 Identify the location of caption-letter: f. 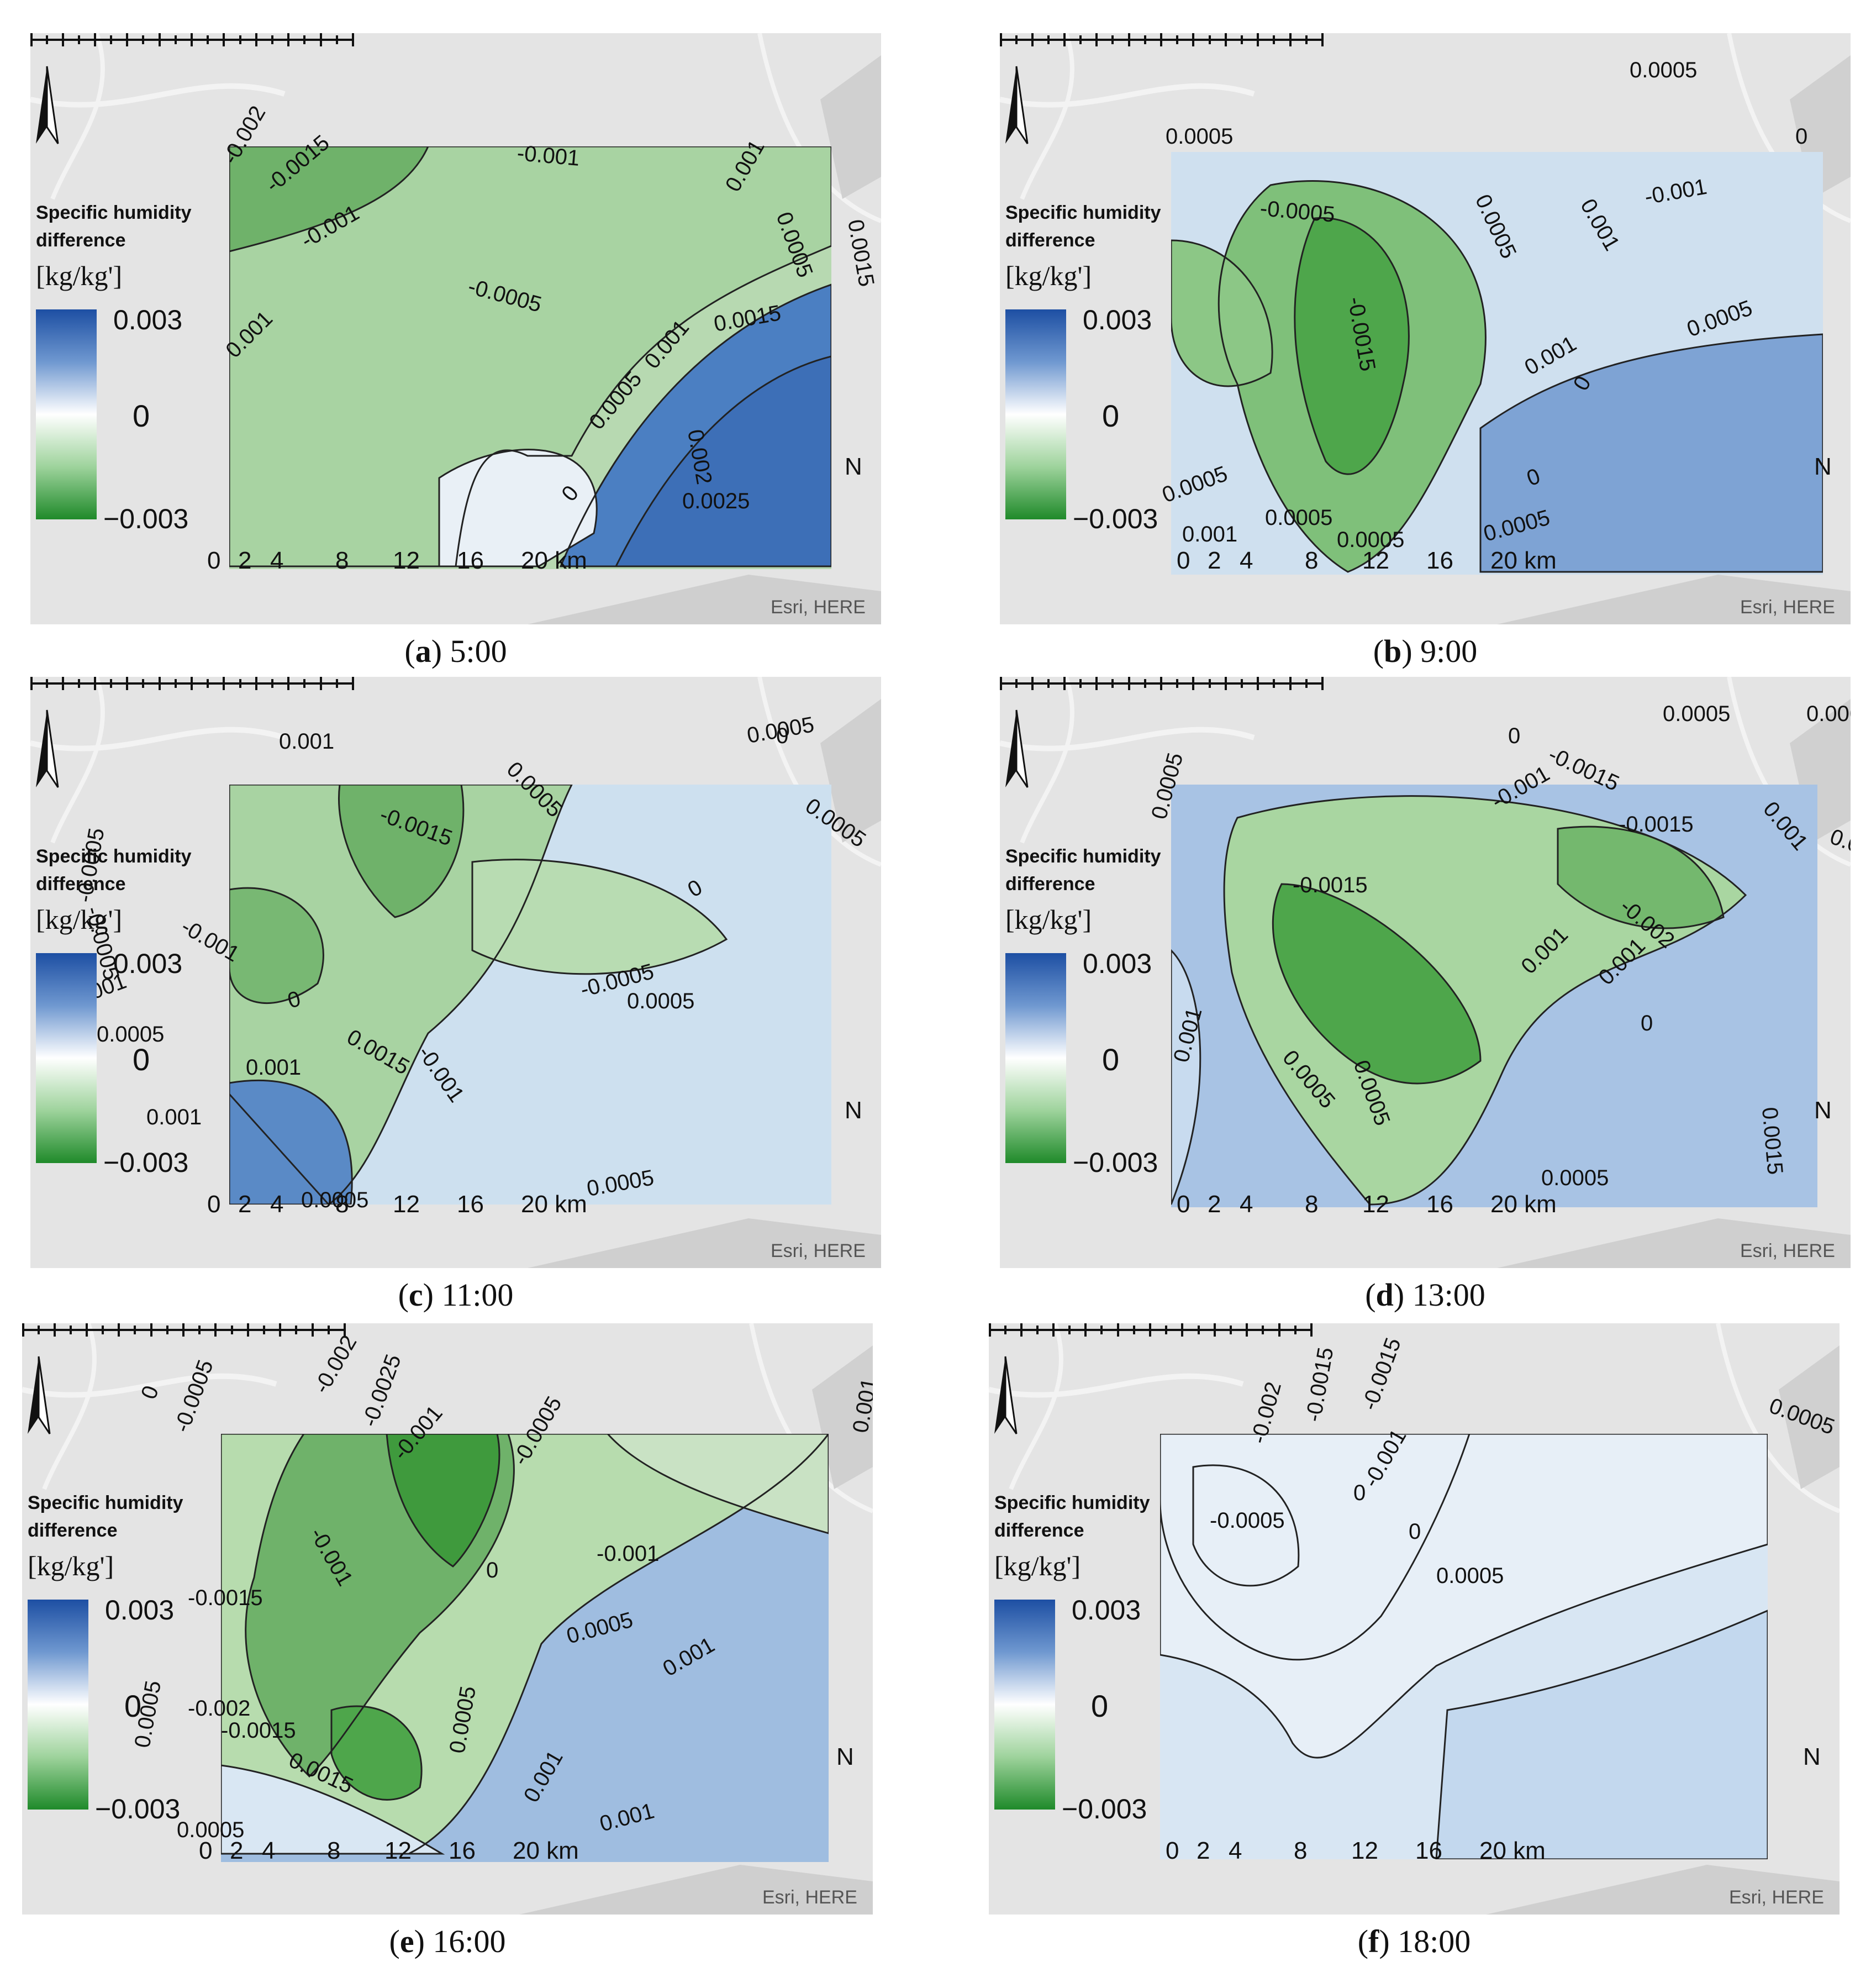
(1373, 1941).